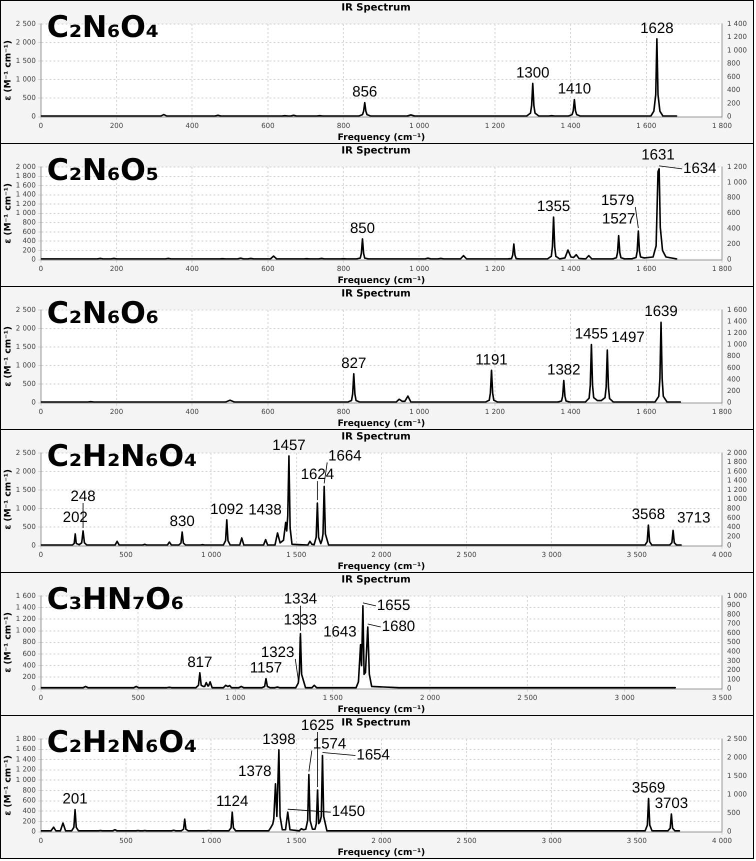  What do you see at coordinates (628, 337) in the screenshot?
I see `annotation: 1497` at bounding box center [628, 337].